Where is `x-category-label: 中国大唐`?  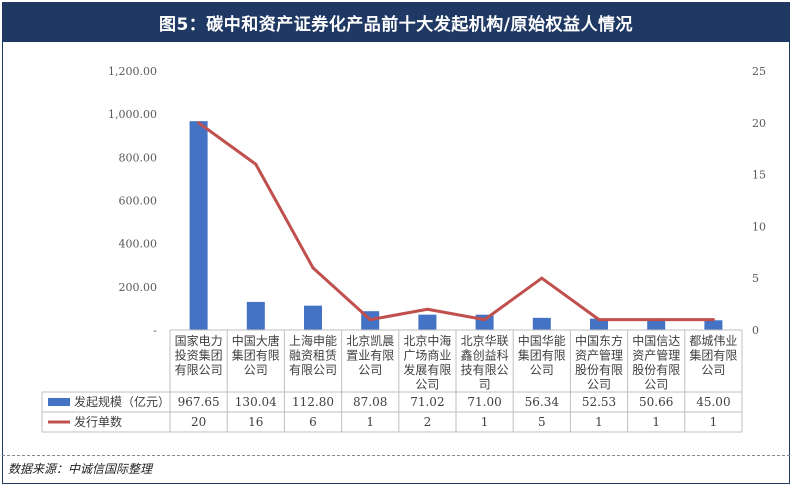 x-category-label: 中国大唐 is located at coordinates (256, 340).